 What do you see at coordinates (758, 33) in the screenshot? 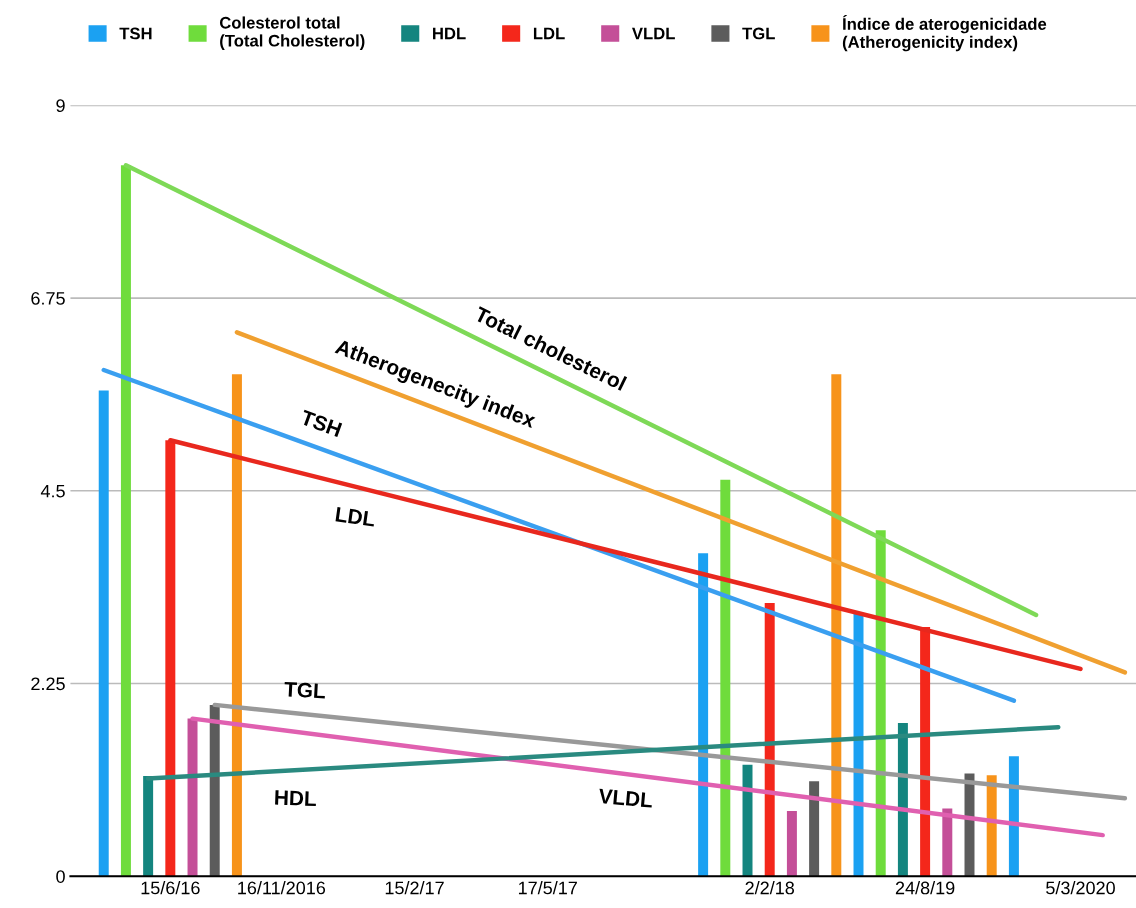
I see `legend-label: TGL` at bounding box center [758, 33].